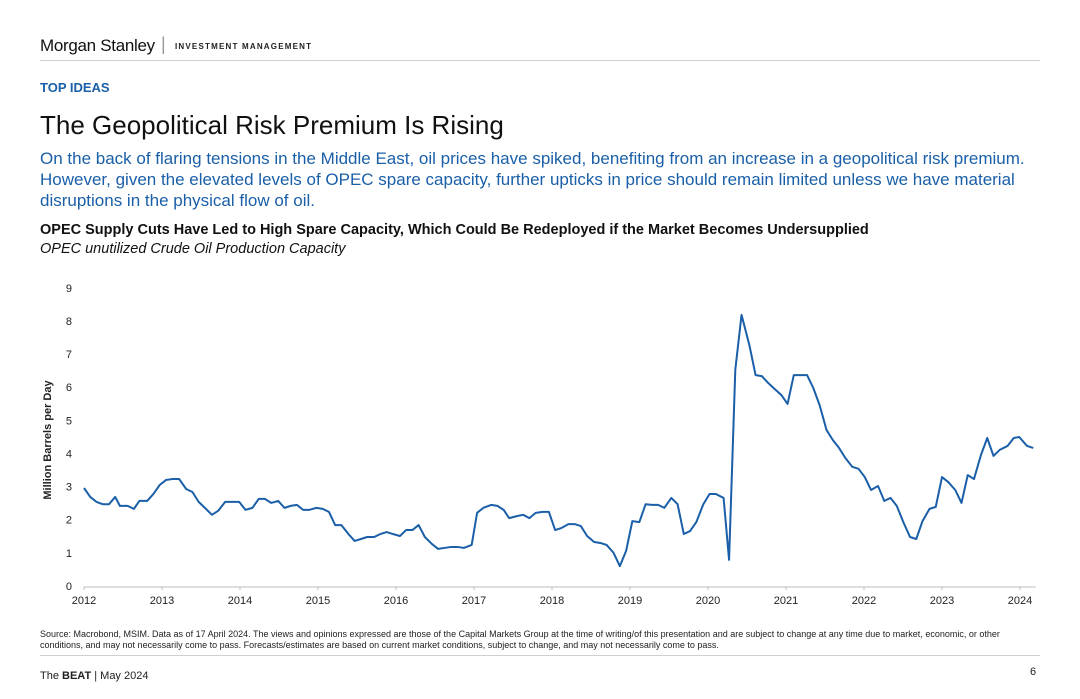  Describe the element at coordinates (1033, 672) in the screenshot. I see `page-number: 6` at that location.